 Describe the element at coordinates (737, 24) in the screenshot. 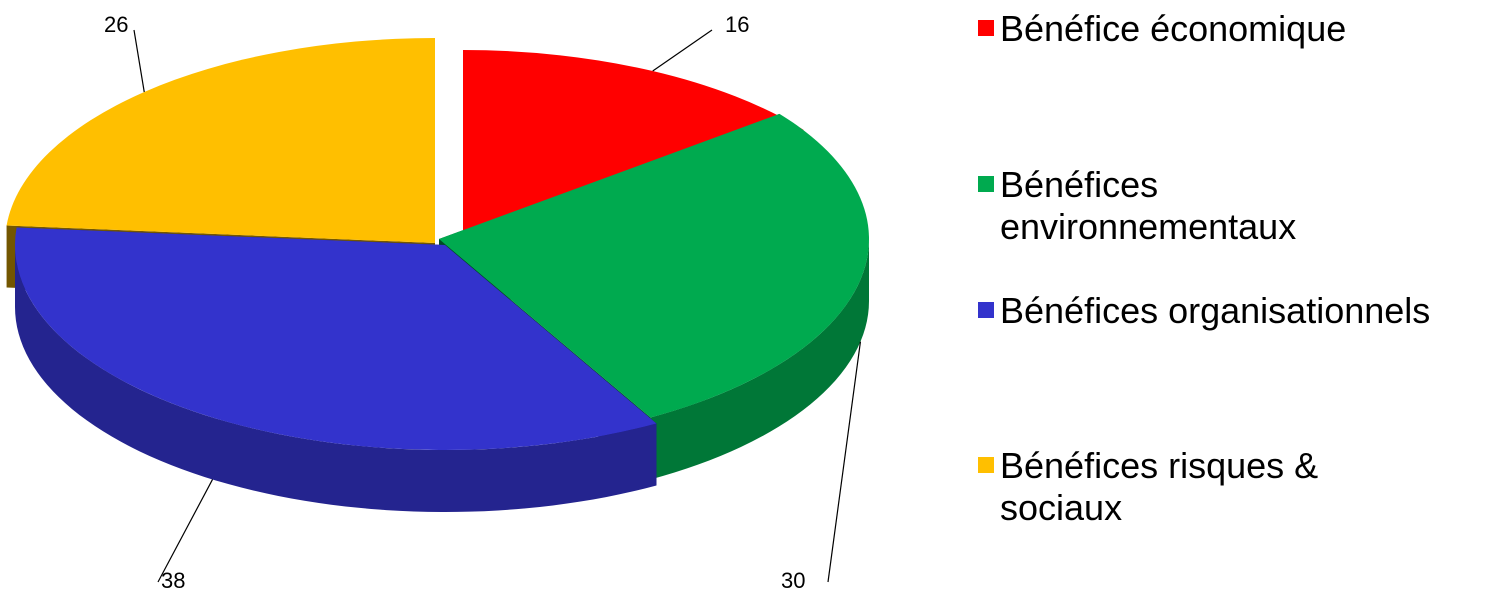

I see `data-label-economique: 16` at that location.